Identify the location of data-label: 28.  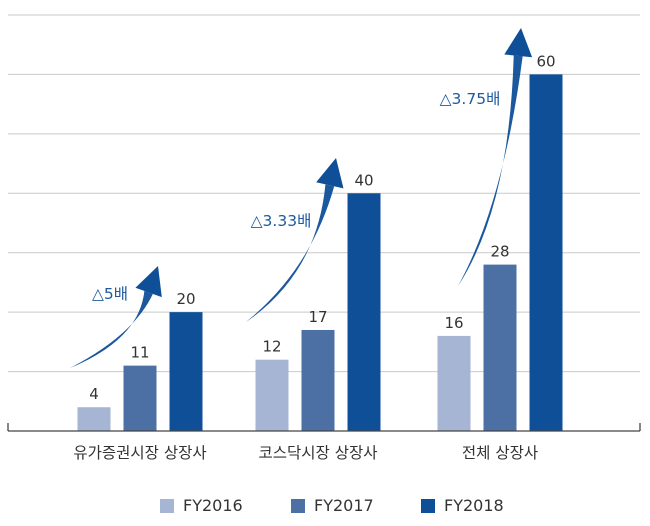
(499, 252).